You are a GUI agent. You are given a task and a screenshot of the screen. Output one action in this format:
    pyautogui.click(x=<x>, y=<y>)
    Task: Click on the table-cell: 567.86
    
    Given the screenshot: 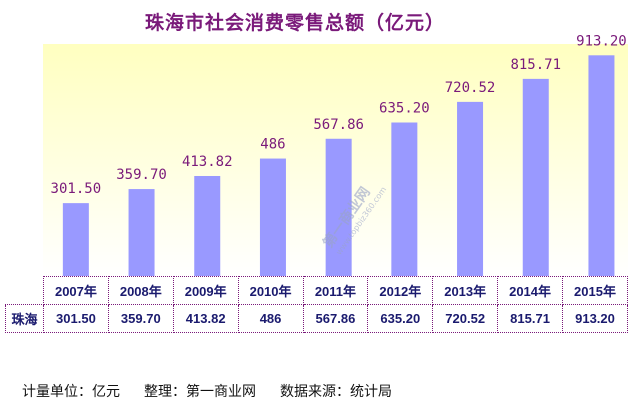 What is the action you would take?
    pyautogui.click(x=335, y=318)
    